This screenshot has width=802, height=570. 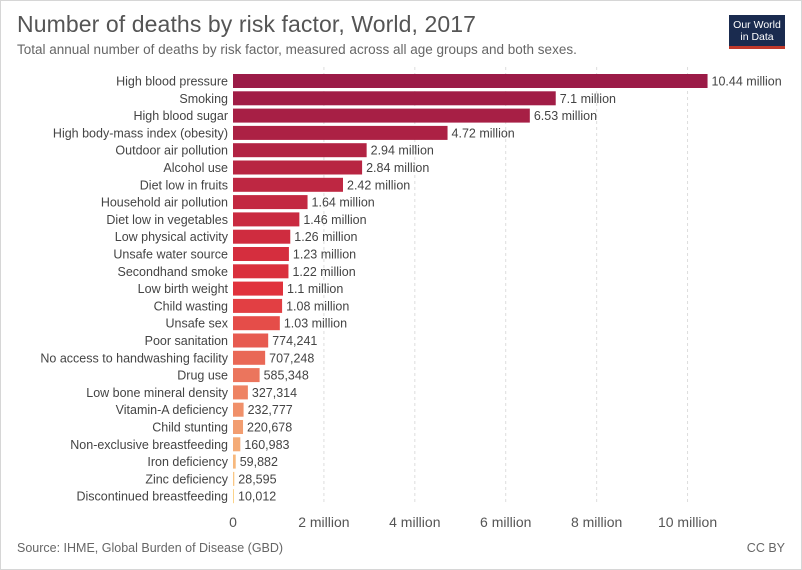 What do you see at coordinates (687, 522) in the screenshot?
I see `x-tick-label: 10 million` at bounding box center [687, 522].